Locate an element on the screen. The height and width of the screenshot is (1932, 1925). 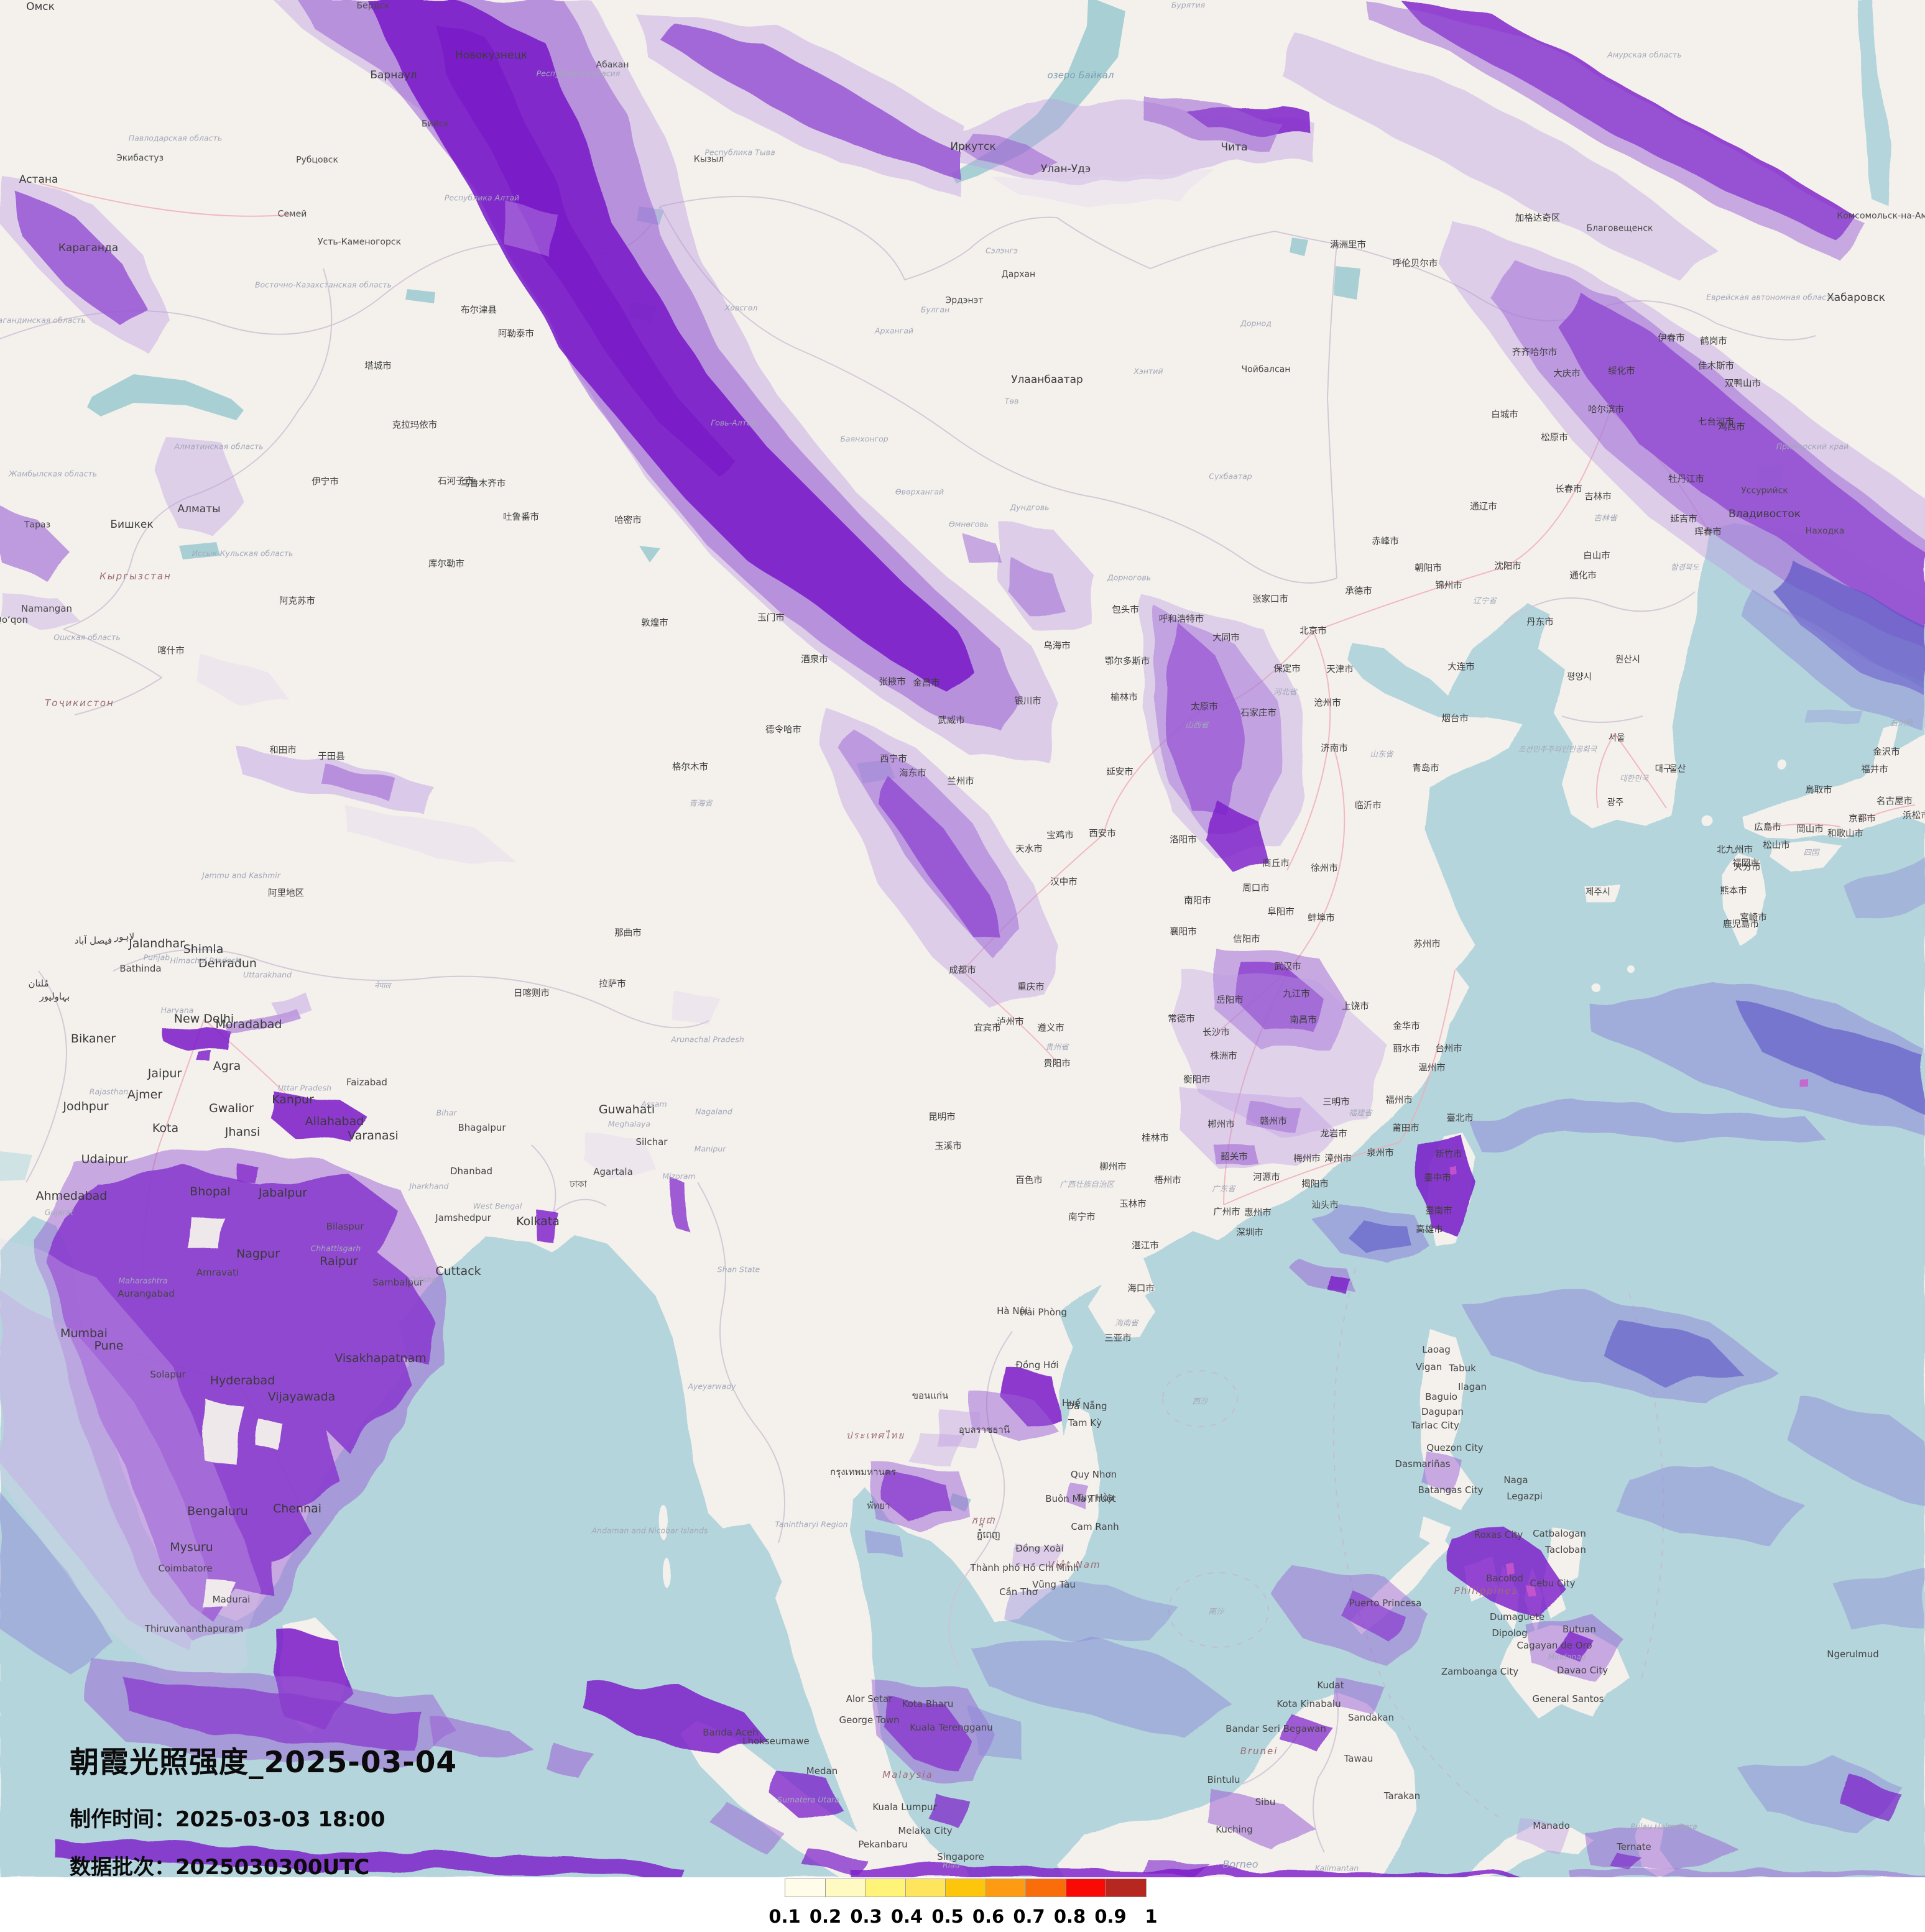
island-shikoku is located at coordinates (1806, 855).